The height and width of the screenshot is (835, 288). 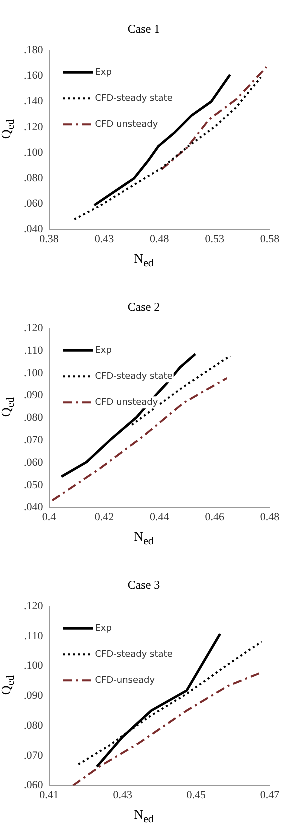 What do you see at coordinates (50, 239) in the screenshot?
I see `x-tick-label: 0.38` at bounding box center [50, 239].